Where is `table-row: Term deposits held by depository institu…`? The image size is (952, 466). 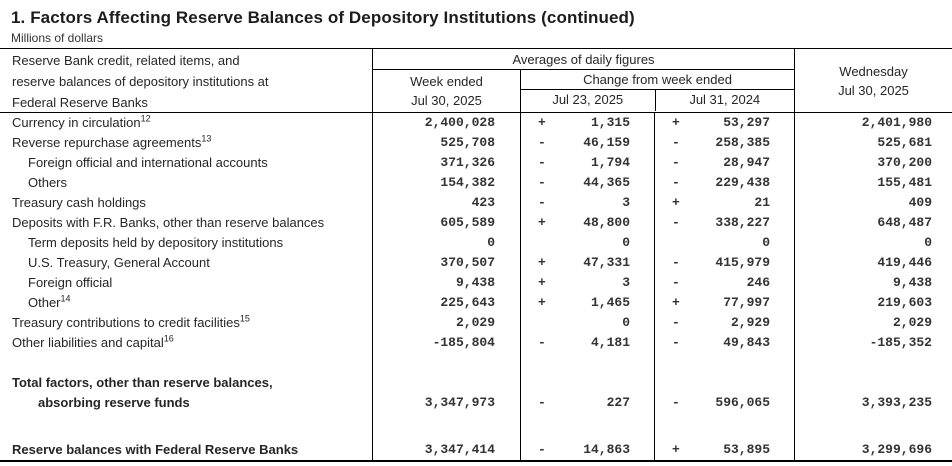 table-row: Term deposits held by depository institu… is located at coordinates (476, 243).